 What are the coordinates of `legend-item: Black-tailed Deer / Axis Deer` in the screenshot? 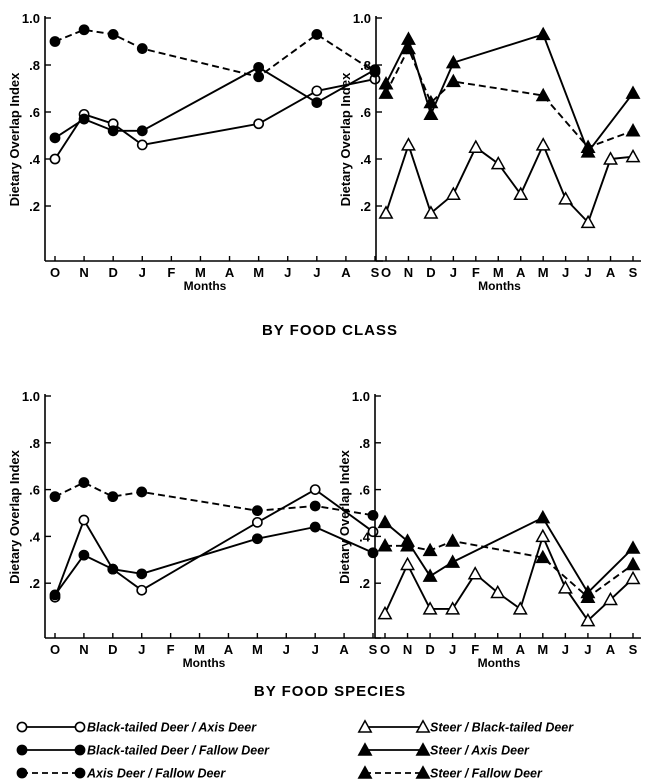 It's located at (136, 728).